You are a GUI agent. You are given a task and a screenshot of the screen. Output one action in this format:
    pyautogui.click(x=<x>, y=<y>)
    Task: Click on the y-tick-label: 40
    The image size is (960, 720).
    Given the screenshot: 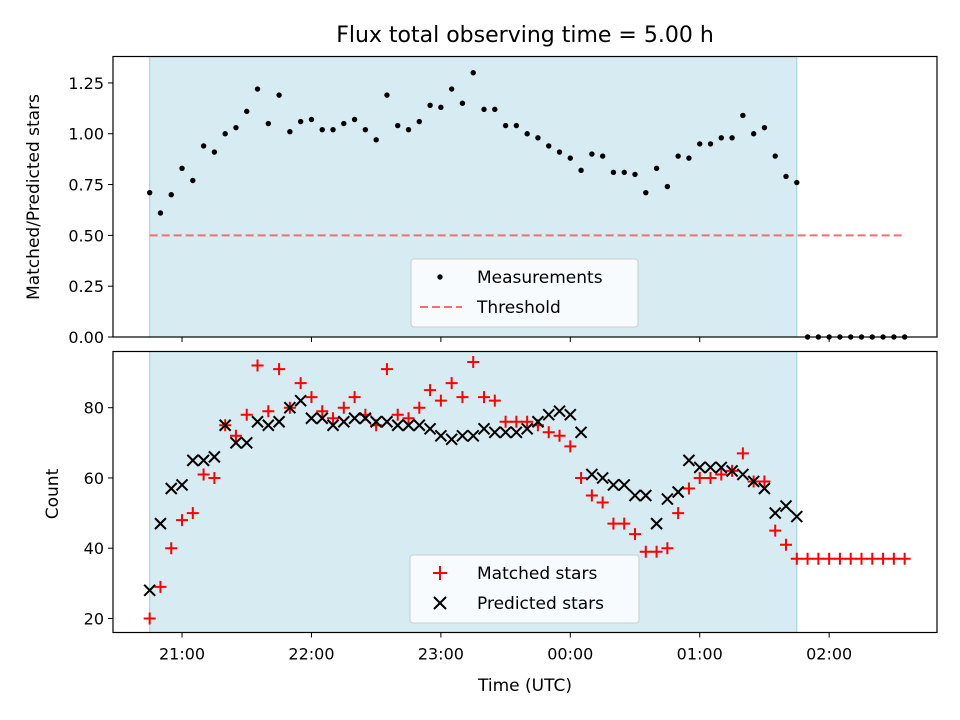 What is the action you would take?
    pyautogui.click(x=94, y=548)
    